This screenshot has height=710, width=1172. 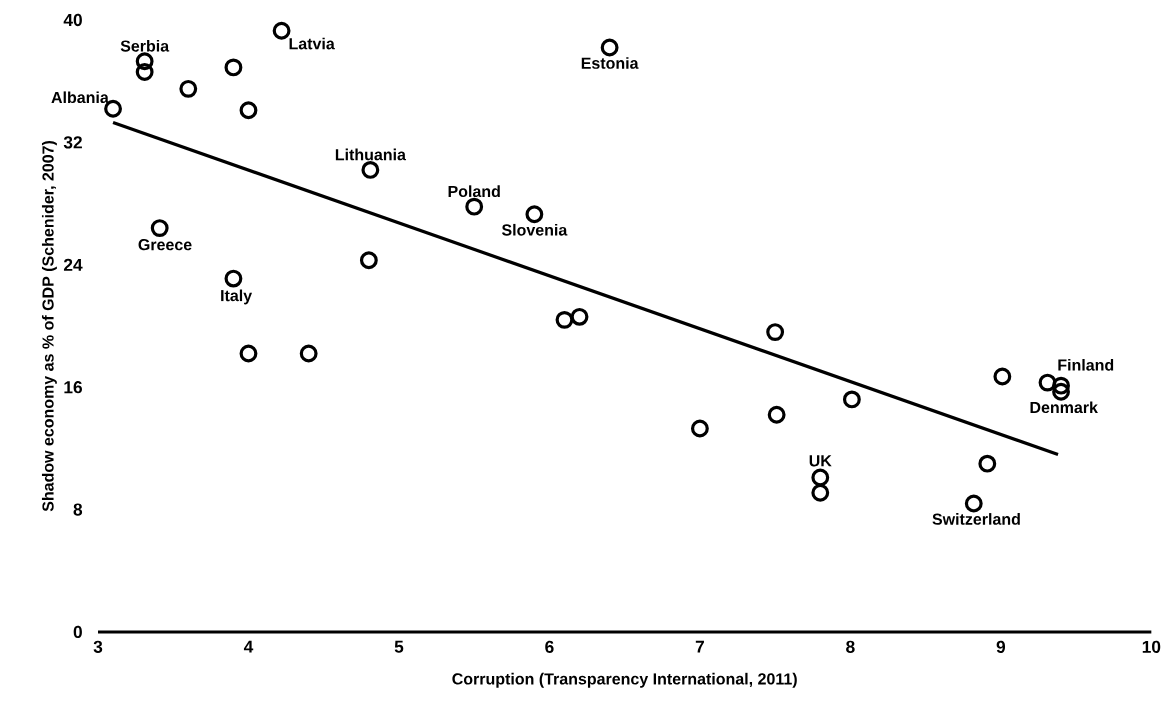 I want to click on annotation: Serbia, so click(x=145, y=45).